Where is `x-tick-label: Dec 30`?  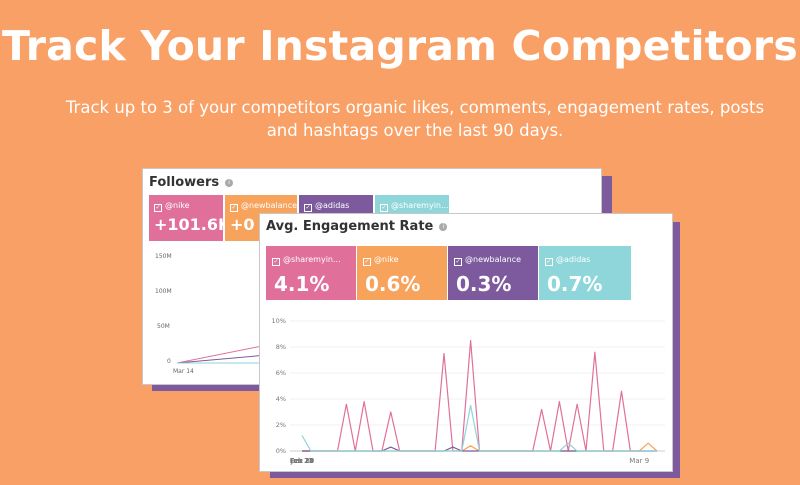 x-tick-label: Dec 30 is located at coordinates (302, 461).